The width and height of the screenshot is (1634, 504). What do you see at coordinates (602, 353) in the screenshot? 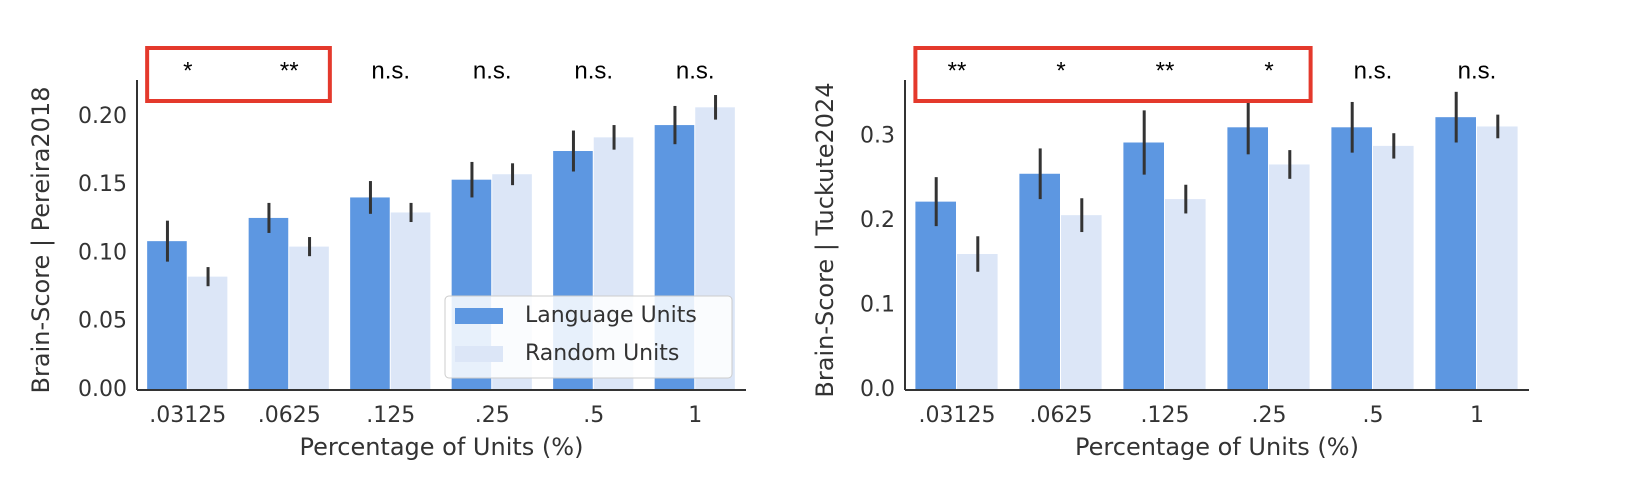
I see `legend-label: Random Units` at bounding box center [602, 353].